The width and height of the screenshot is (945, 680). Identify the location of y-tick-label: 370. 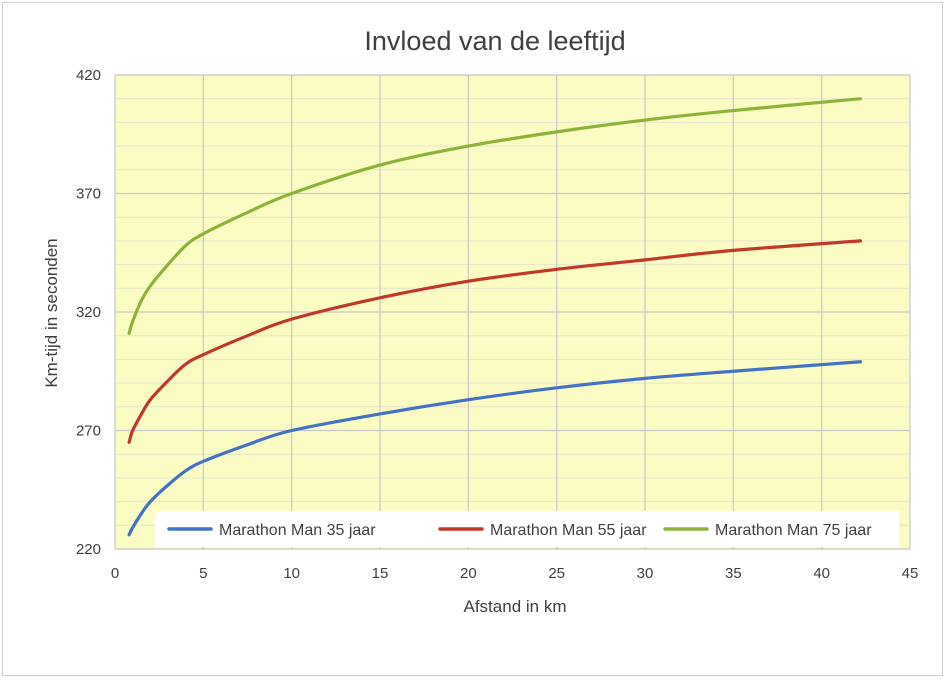
(88, 194).